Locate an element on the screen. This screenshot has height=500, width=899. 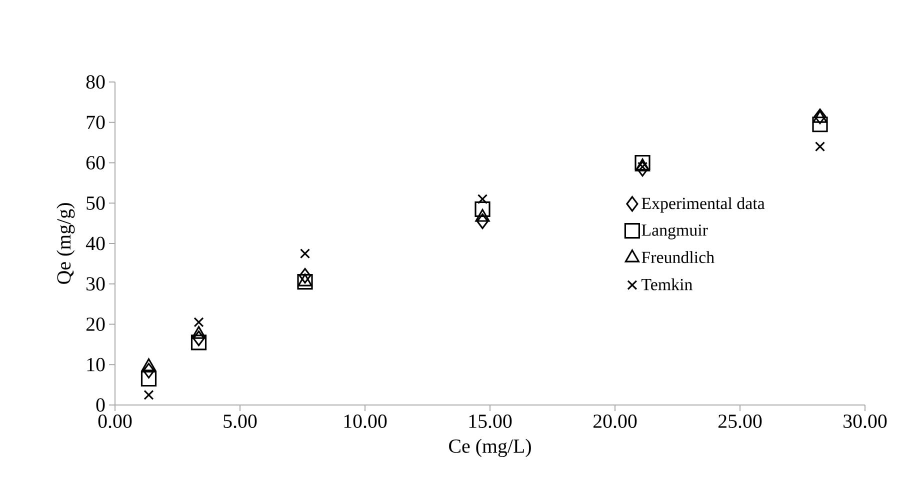
y-tick-label: 60 is located at coordinates (95, 163).